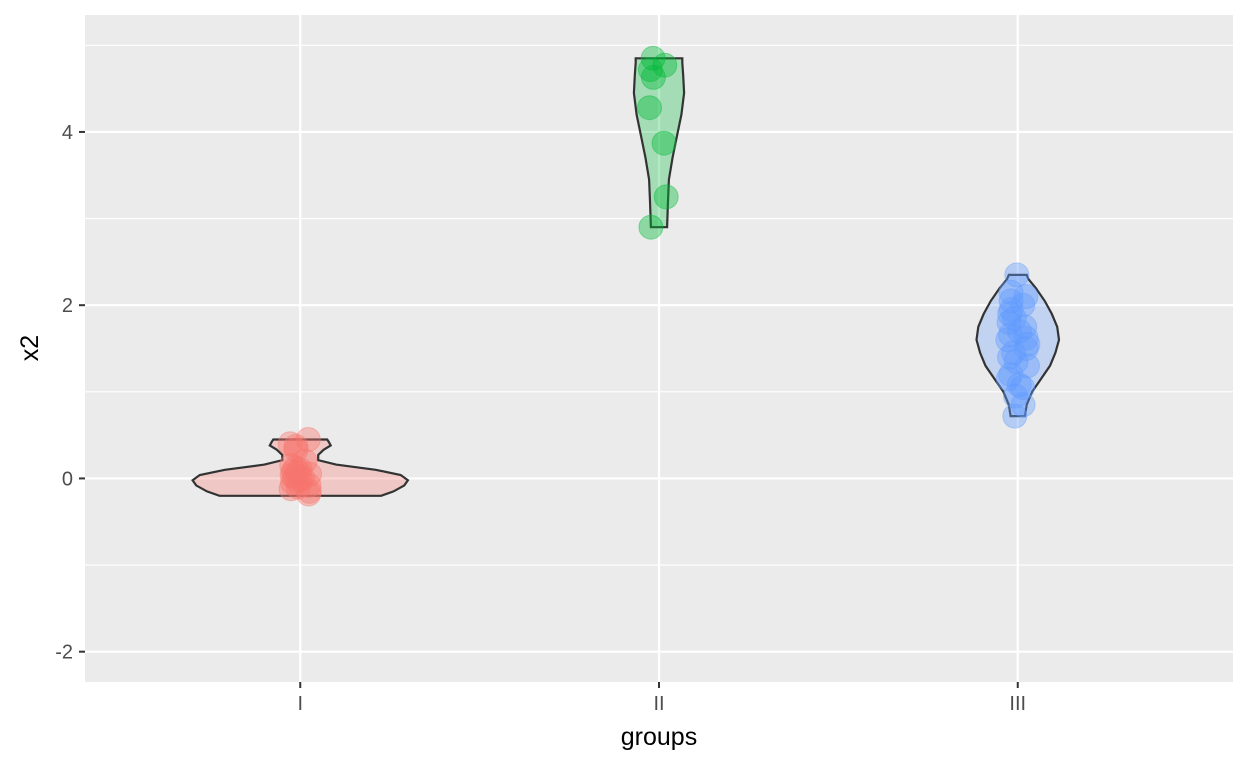 The height and width of the screenshot is (768, 1248). I want to click on x-tick-label: III, so click(1017, 704).